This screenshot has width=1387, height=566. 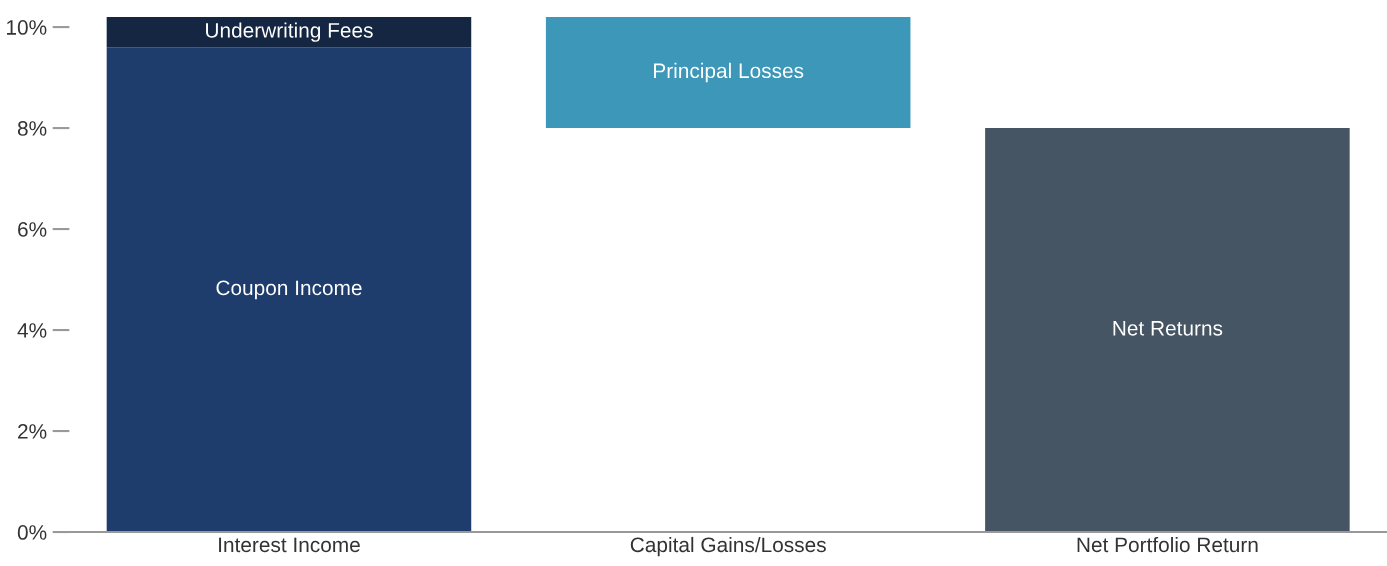 I want to click on x-tick-label: Net Portfolio Return, so click(x=1167, y=544).